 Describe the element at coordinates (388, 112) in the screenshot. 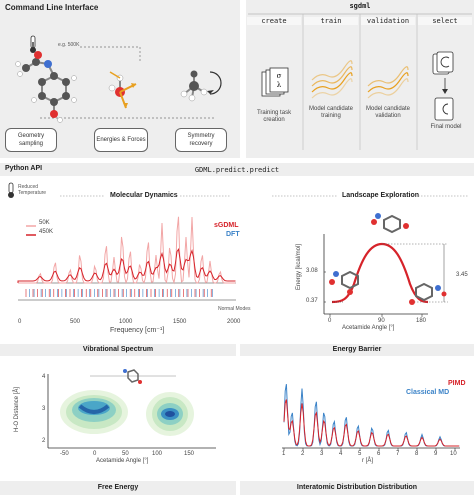

I see `step-model-validation: Model candidate validation` at that location.